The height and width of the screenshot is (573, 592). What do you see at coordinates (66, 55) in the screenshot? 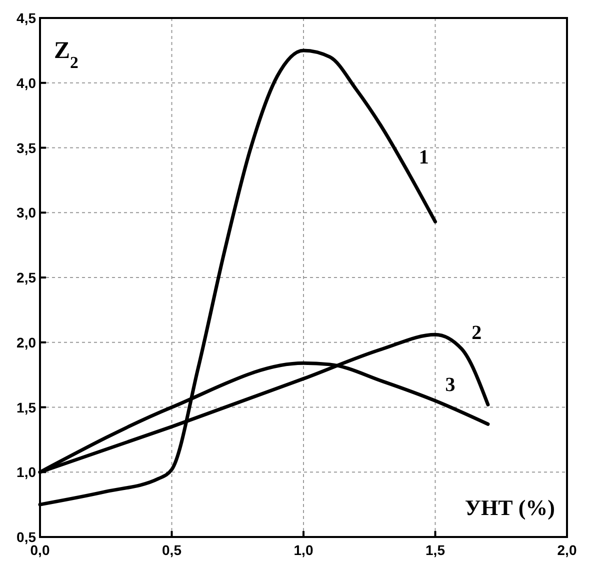
I see `y-axis-title: Z$_{2}$` at bounding box center [66, 55].